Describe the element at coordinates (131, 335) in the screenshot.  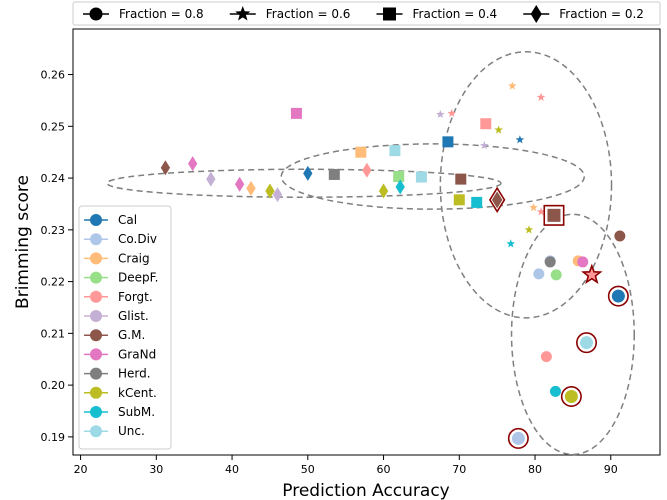
I see `method-legend-label: G.M.` at that location.